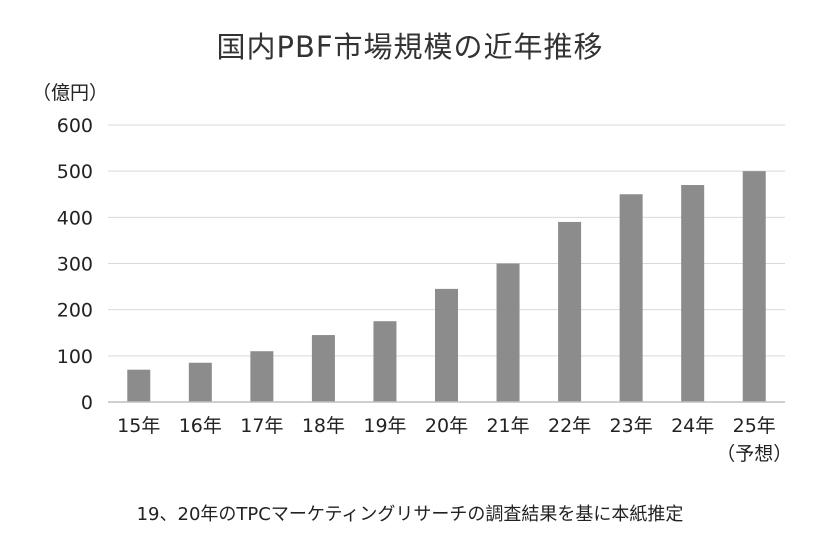 Image resolution: width=820 pixels, height=555 pixels. I want to click on x-tick-label: 19年, so click(384, 426).